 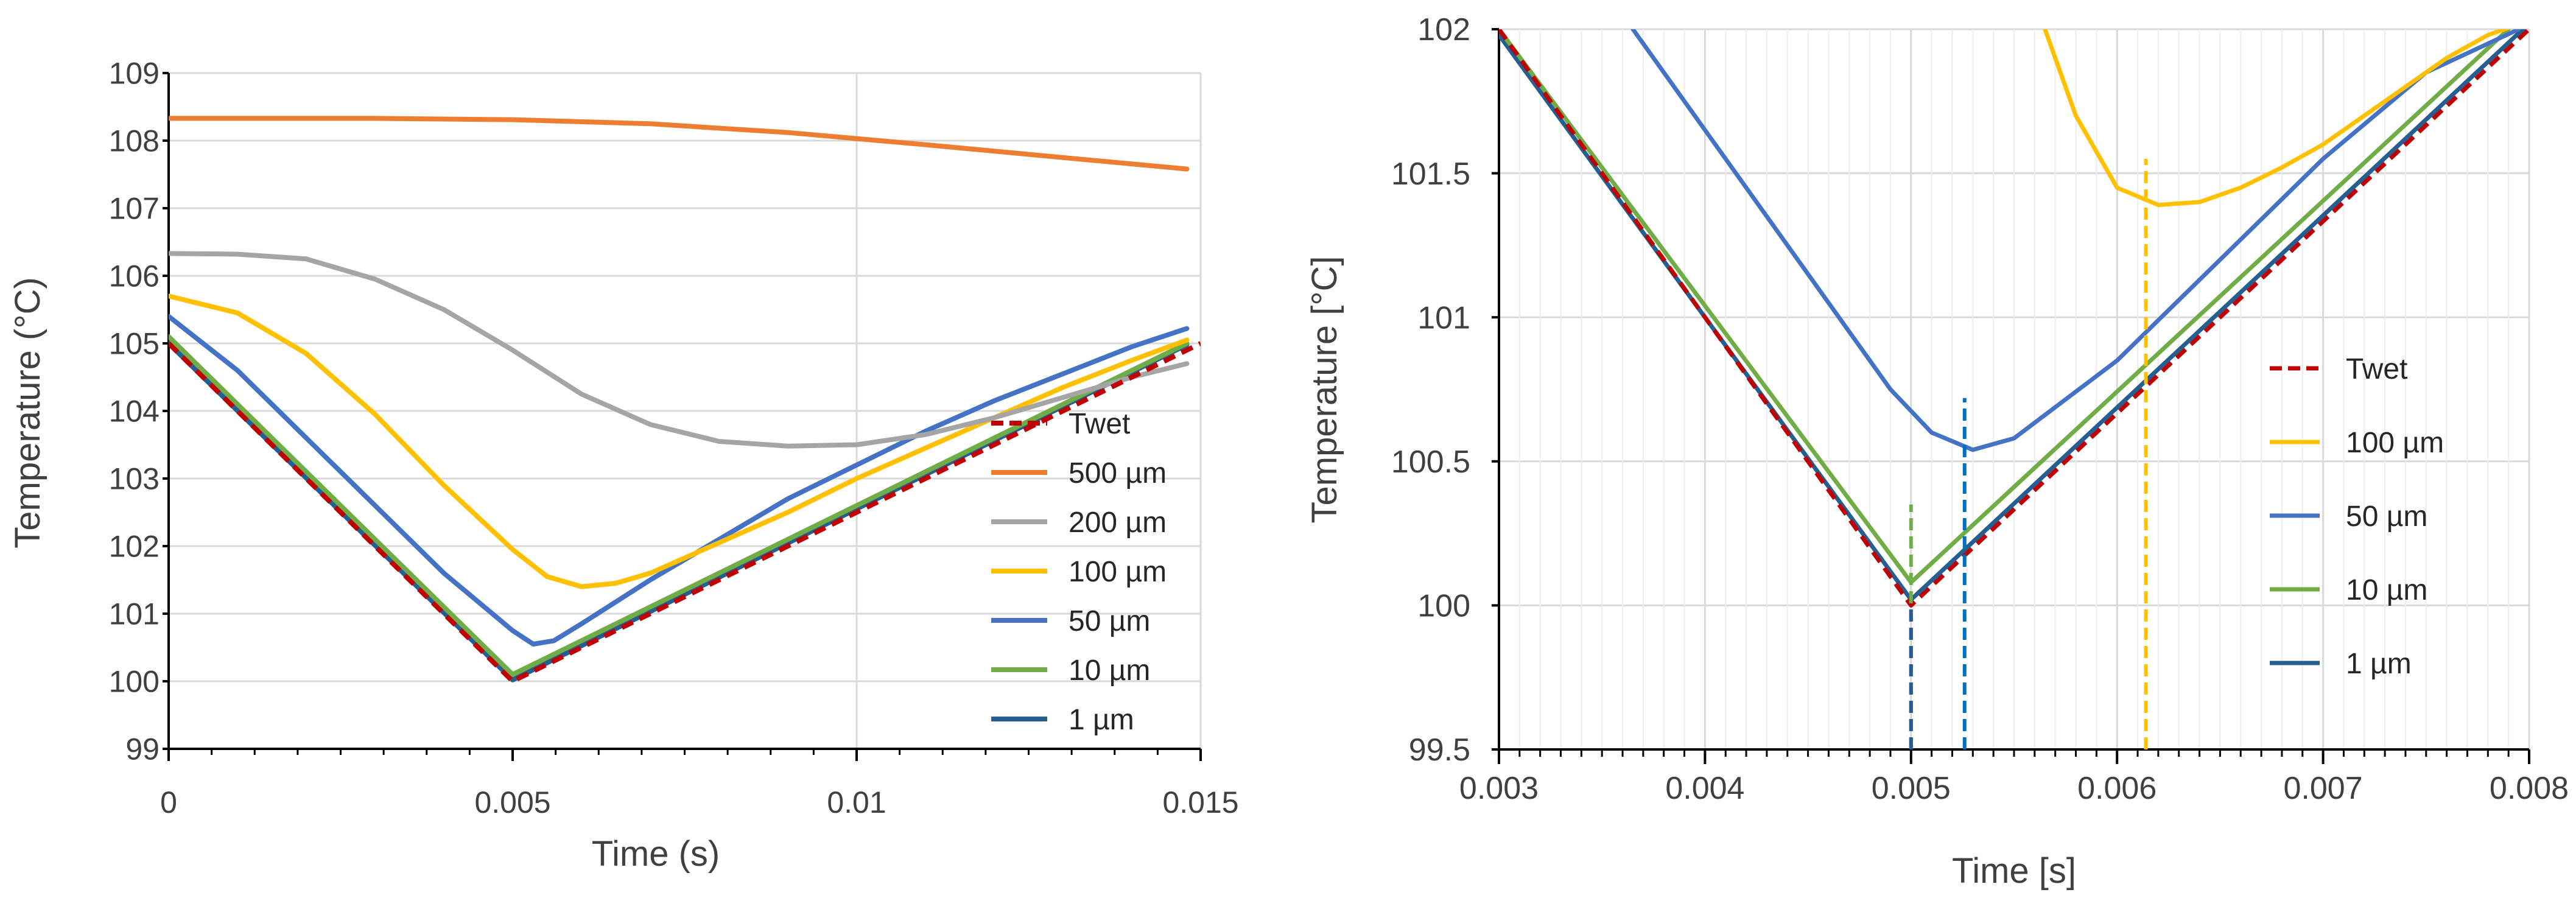 I want to click on series-line-10-um, so click(x=680, y=505).